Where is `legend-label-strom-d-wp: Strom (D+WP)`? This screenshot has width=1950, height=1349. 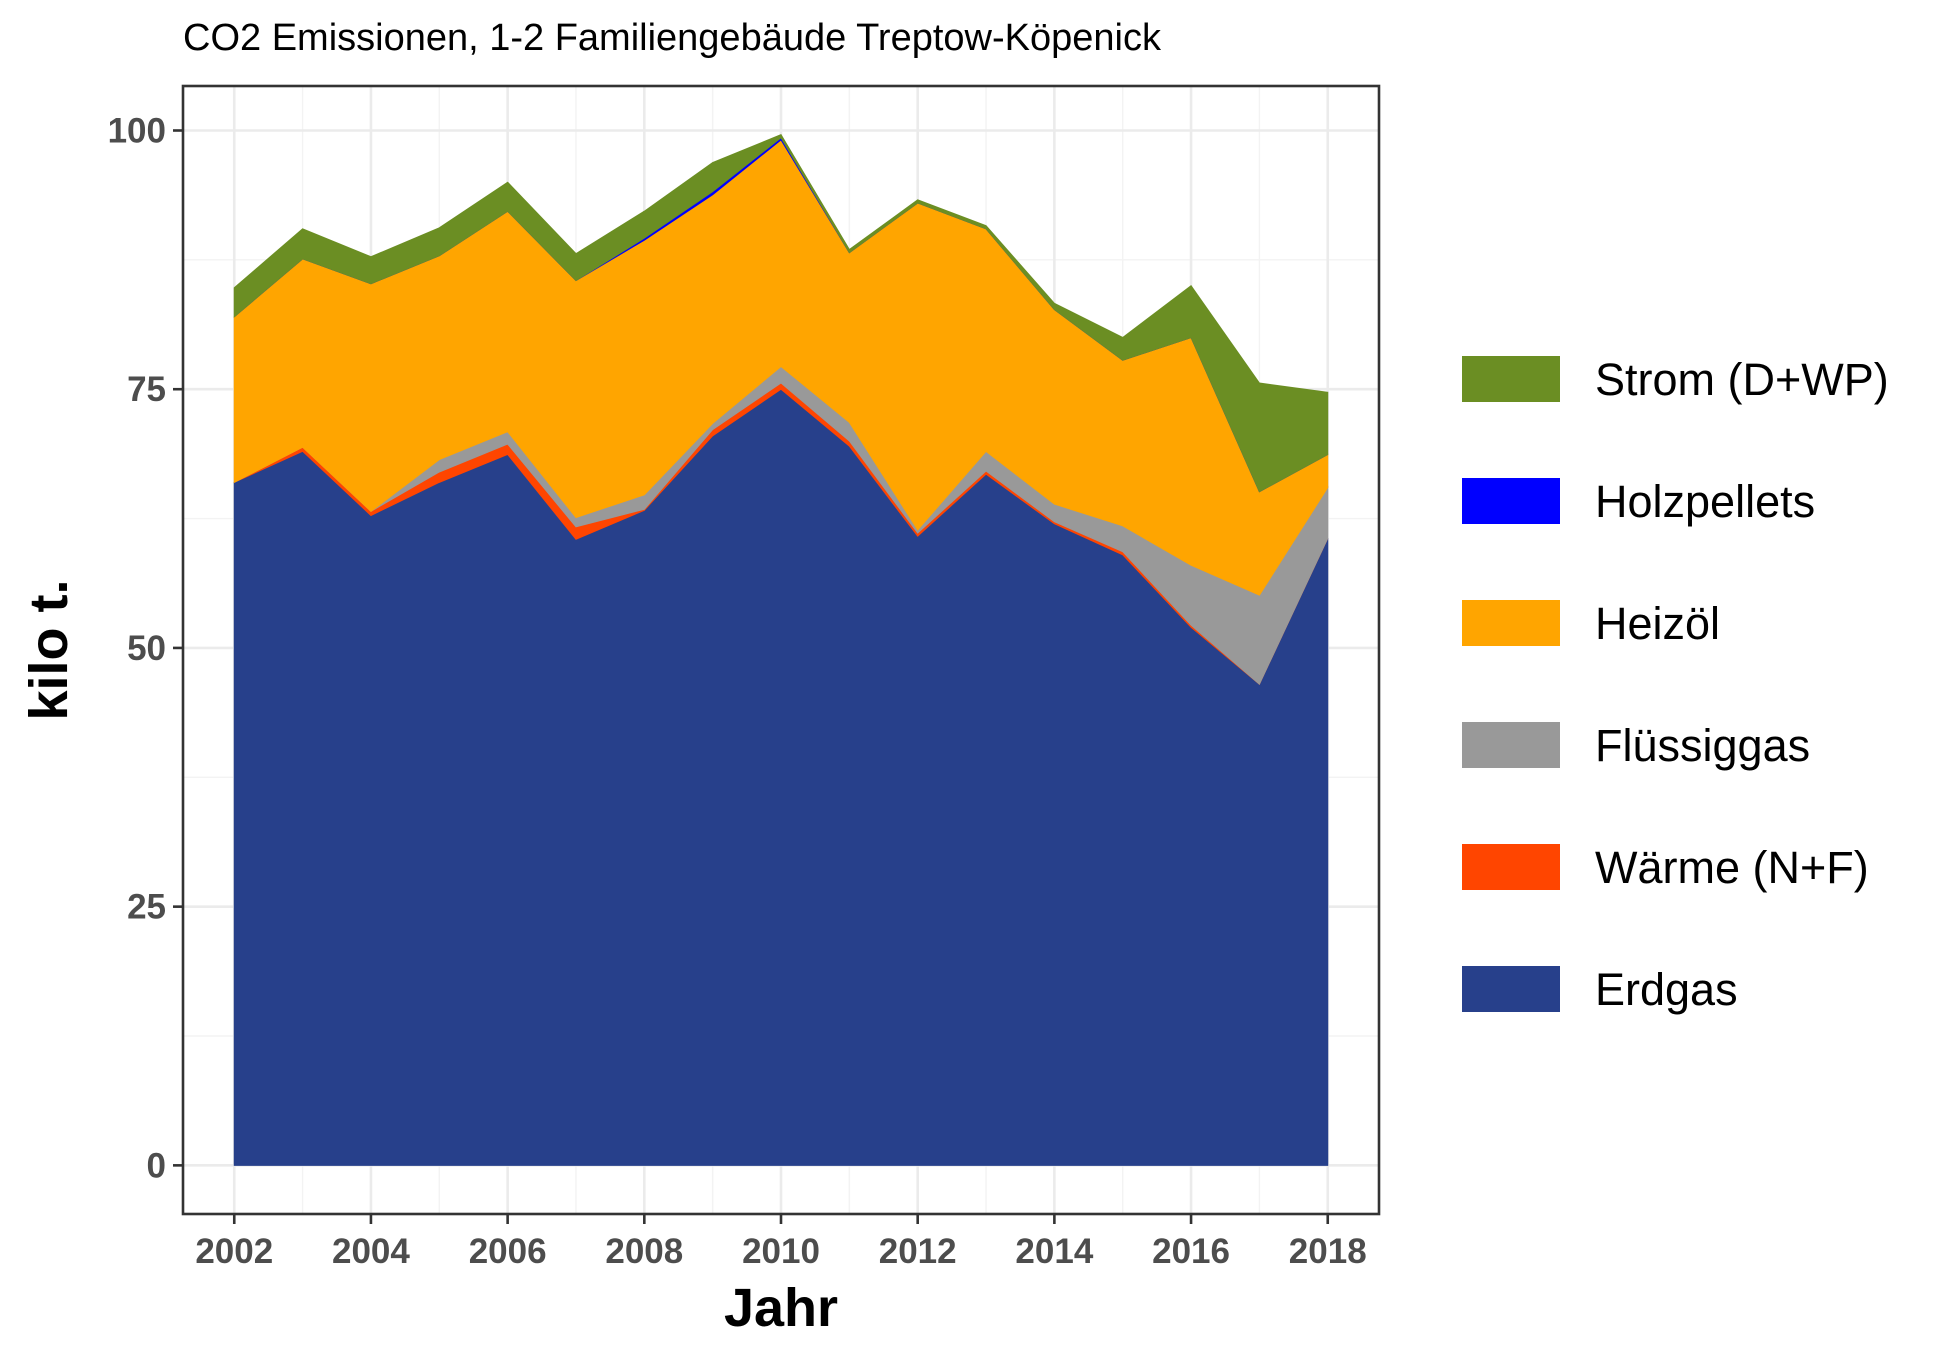
legend-label-strom-d-wp: Strom (D+WP) is located at coordinates (1742, 379).